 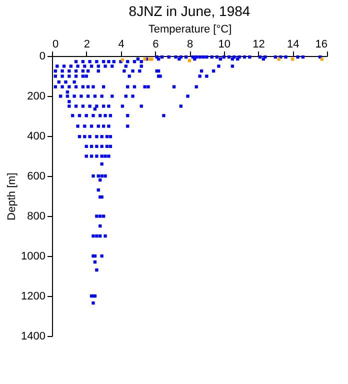 What do you see at coordinates (190, 44) in the screenshot?
I see `x-tick-label: 8` at bounding box center [190, 44].